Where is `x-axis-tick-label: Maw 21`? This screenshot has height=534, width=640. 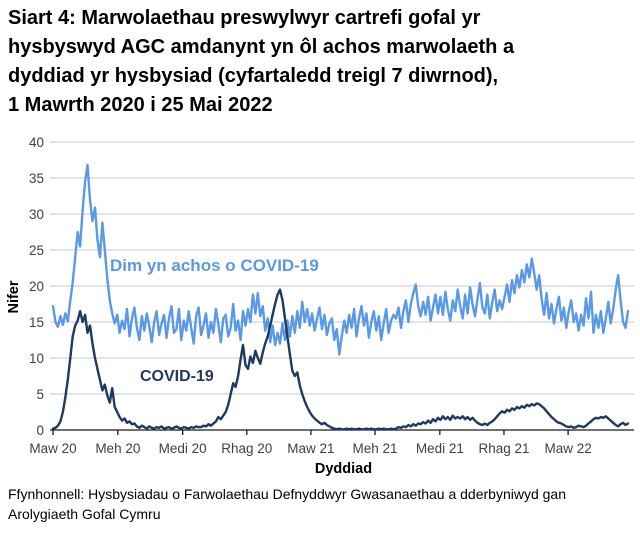
x-axis-tick-label: Maw 21 is located at coordinates (310, 448).